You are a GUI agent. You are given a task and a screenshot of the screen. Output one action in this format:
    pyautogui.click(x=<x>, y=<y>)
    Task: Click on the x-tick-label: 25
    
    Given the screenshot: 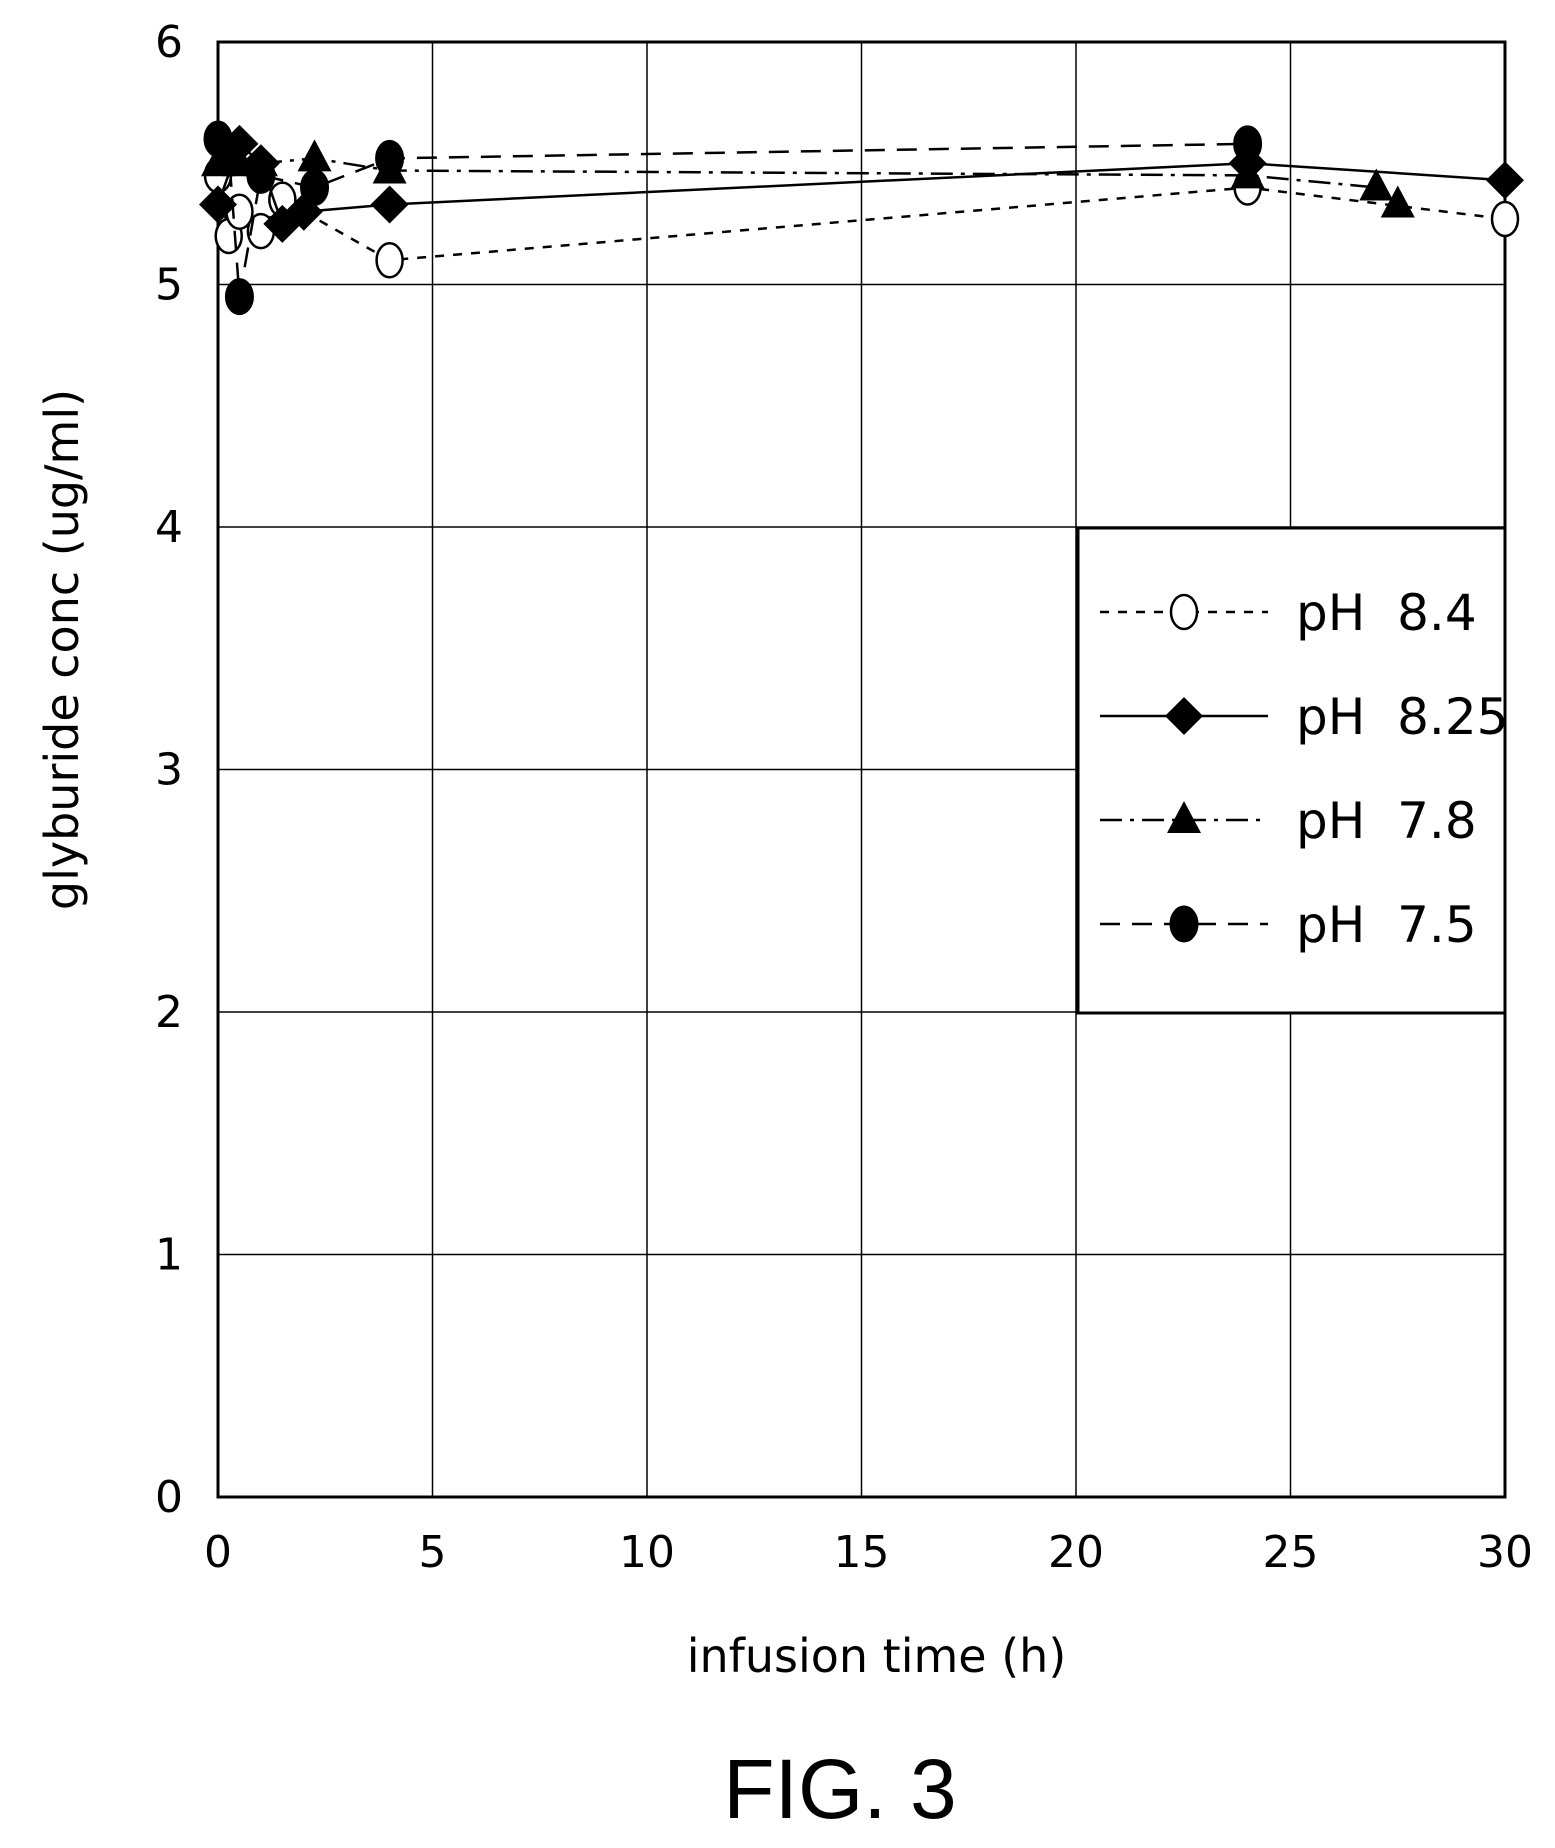 What is the action you would take?
    pyautogui.click(x=1291, y=1552)
    